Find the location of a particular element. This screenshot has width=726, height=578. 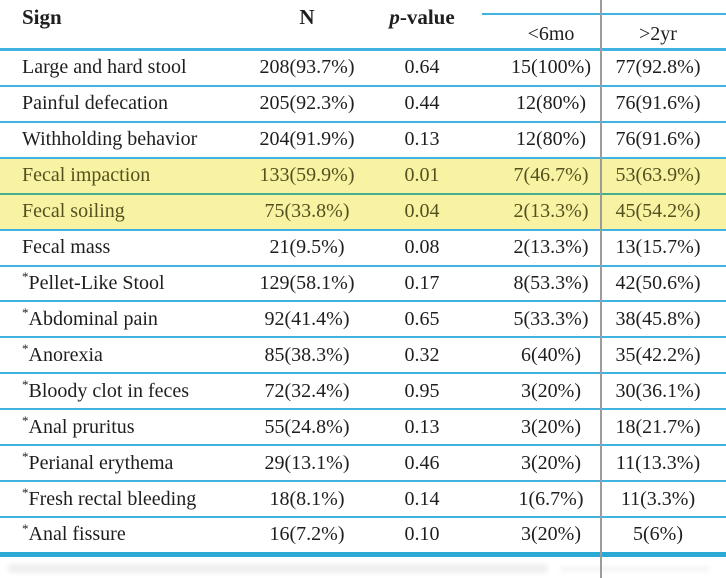

sign-label: Abdominal pain is located at coordinates (93, 318).